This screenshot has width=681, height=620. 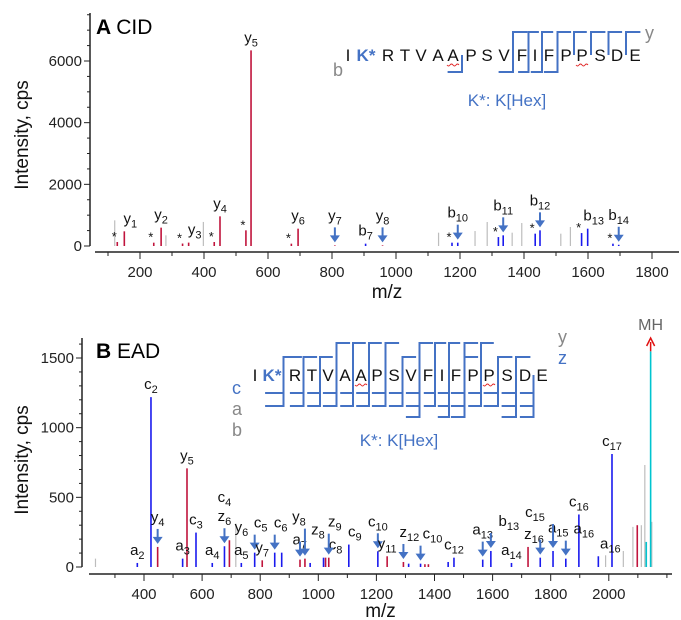 I want to click on ion-label-a16: a16, so click(x=584, y=531).